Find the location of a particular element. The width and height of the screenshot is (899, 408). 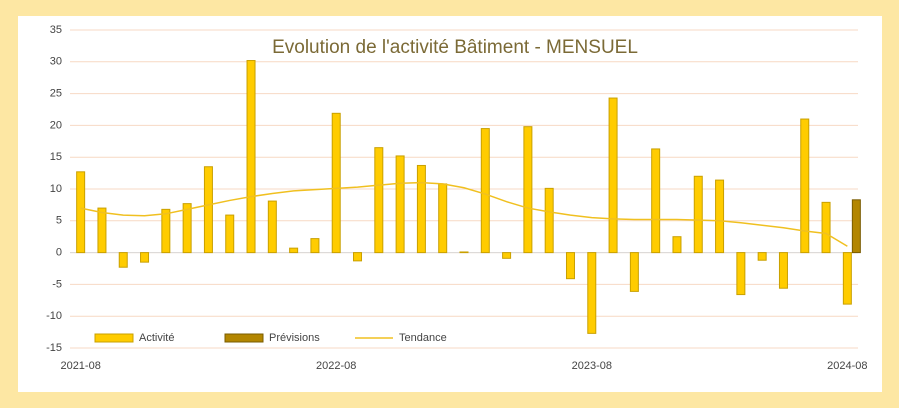

x-tick-label: 2024-08 is located at coordinates (847, 366).